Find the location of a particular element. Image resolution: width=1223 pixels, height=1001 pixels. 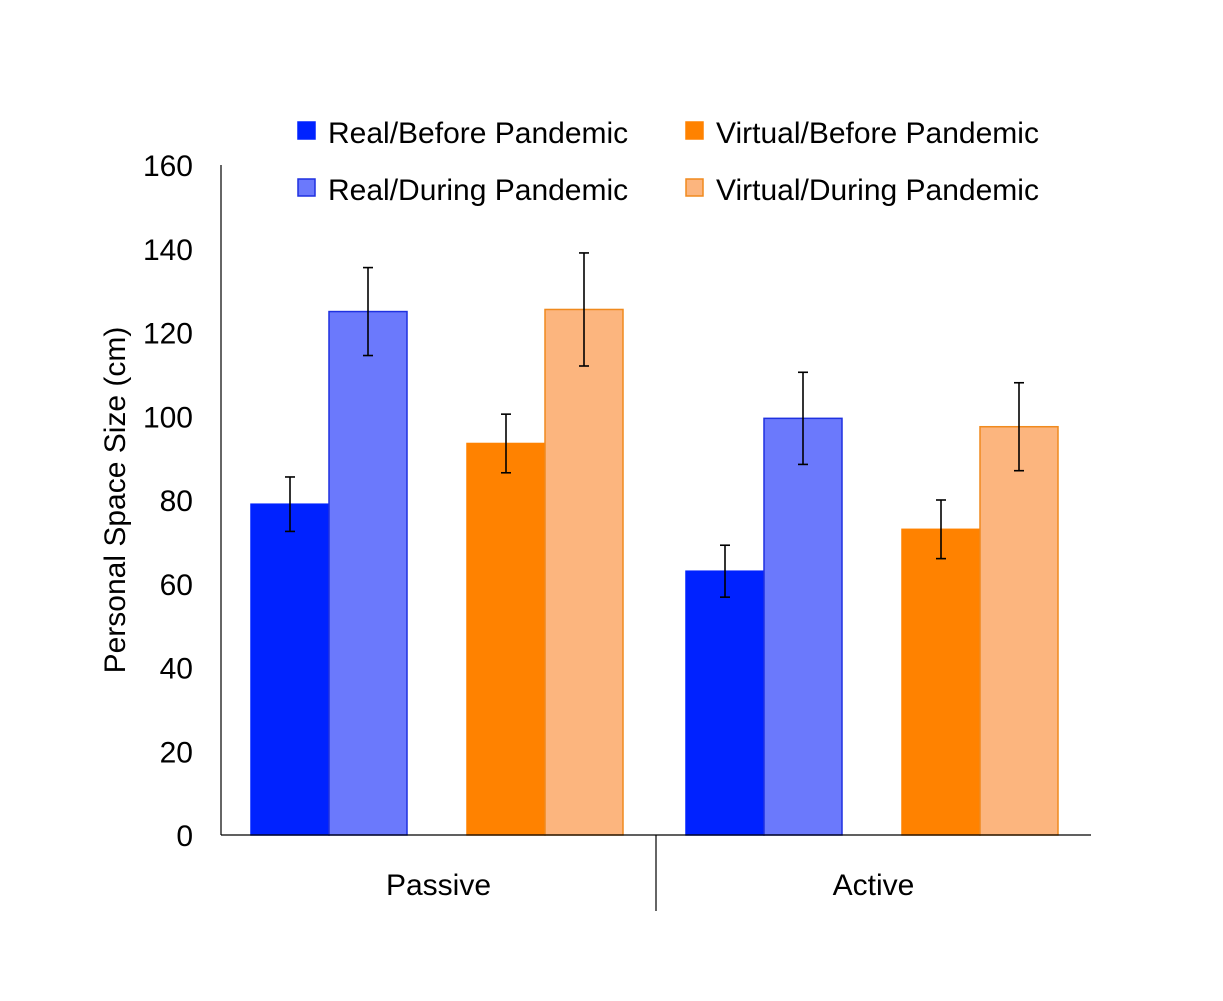

y-tick-label: 60 is located at coordinates (176, 585).